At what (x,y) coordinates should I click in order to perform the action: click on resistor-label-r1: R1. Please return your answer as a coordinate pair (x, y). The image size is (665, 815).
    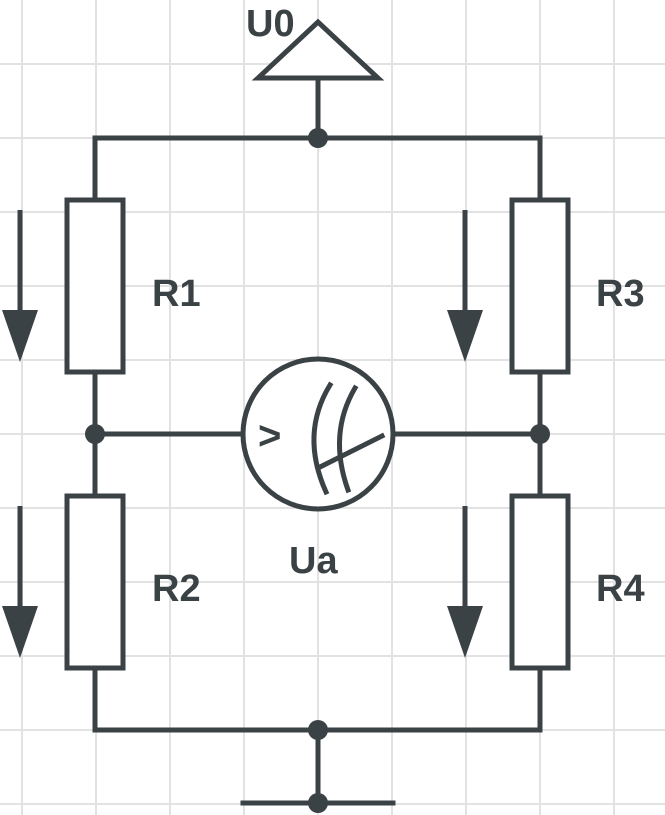
    Looking at the image, I should click on (176, 294).